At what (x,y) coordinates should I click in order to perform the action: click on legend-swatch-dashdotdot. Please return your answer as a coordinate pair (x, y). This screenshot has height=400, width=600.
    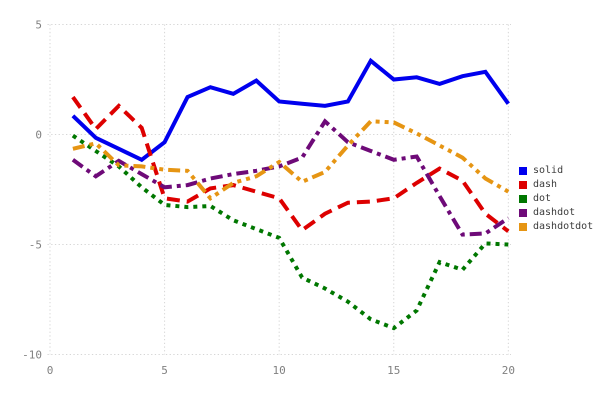
    Looking at the image, I should click on (523, 227).